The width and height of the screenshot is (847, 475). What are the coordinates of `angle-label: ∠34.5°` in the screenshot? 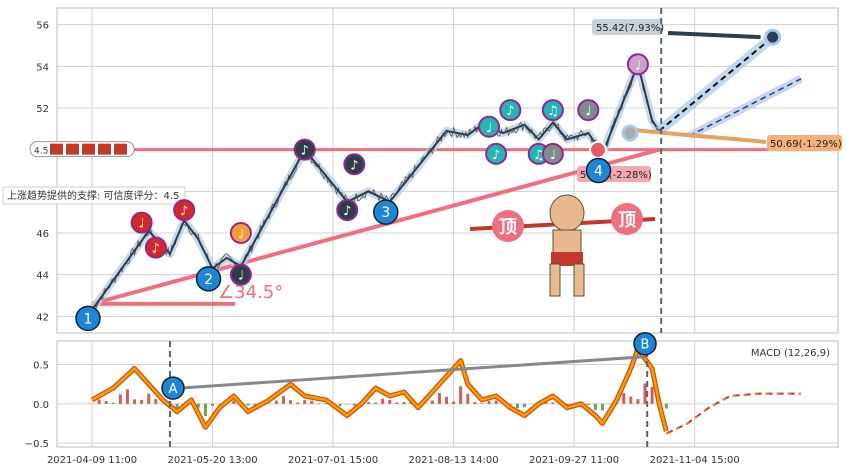 It's located at (250, 292).